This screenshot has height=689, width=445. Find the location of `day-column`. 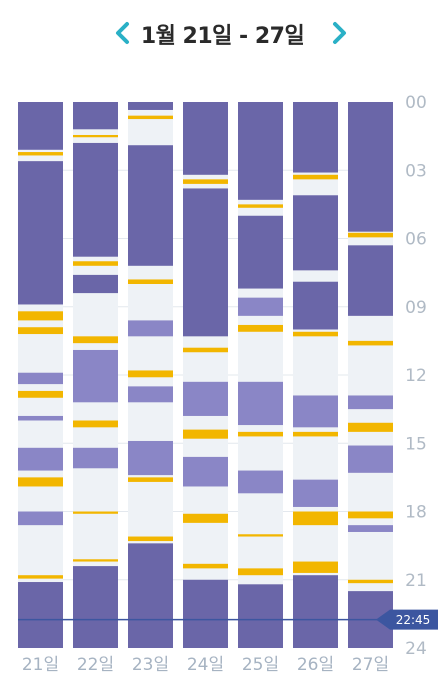

day-column is located at coordinates (315, 375).